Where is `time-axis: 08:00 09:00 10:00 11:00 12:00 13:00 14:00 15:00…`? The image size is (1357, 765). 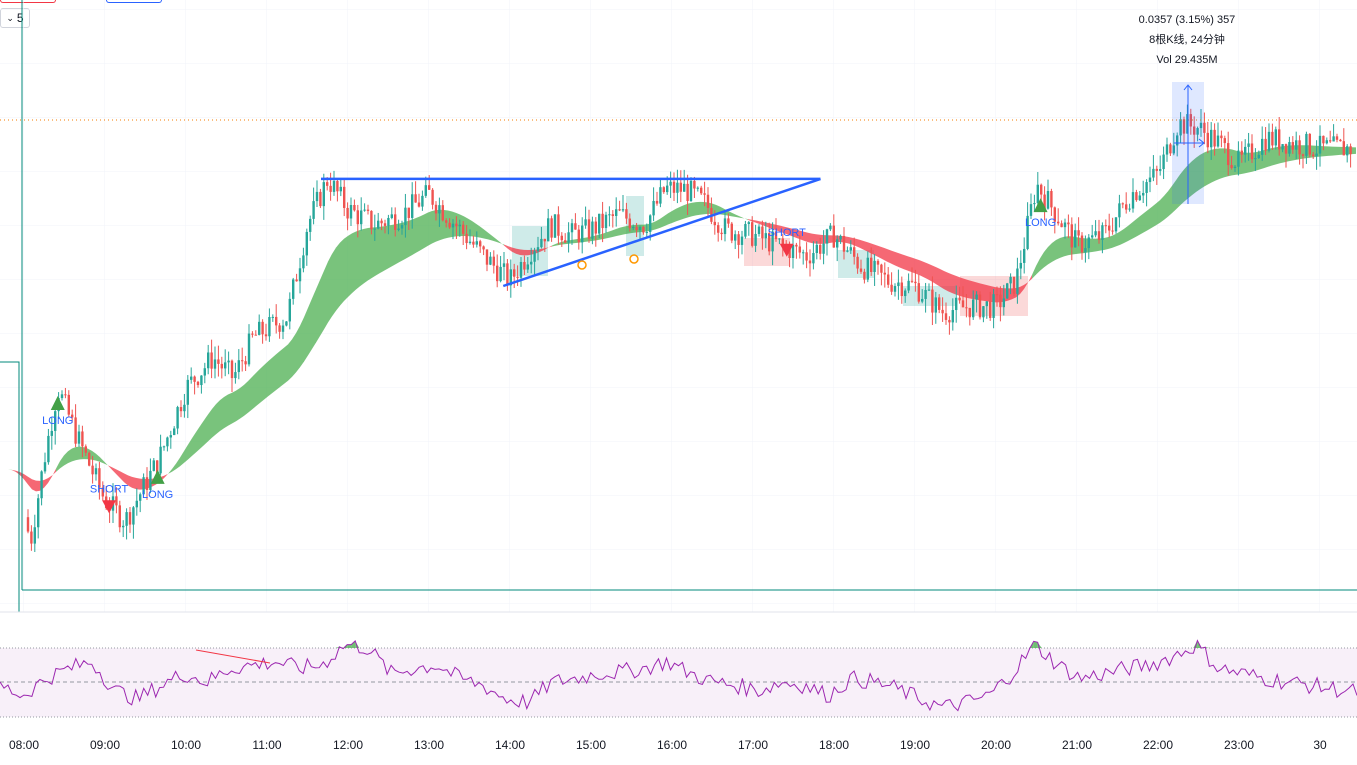
time-axis: 08:00 09:00 10:00 11:00 12:00 13:00 14:00 15:00… is located at coordinates (678, 745).